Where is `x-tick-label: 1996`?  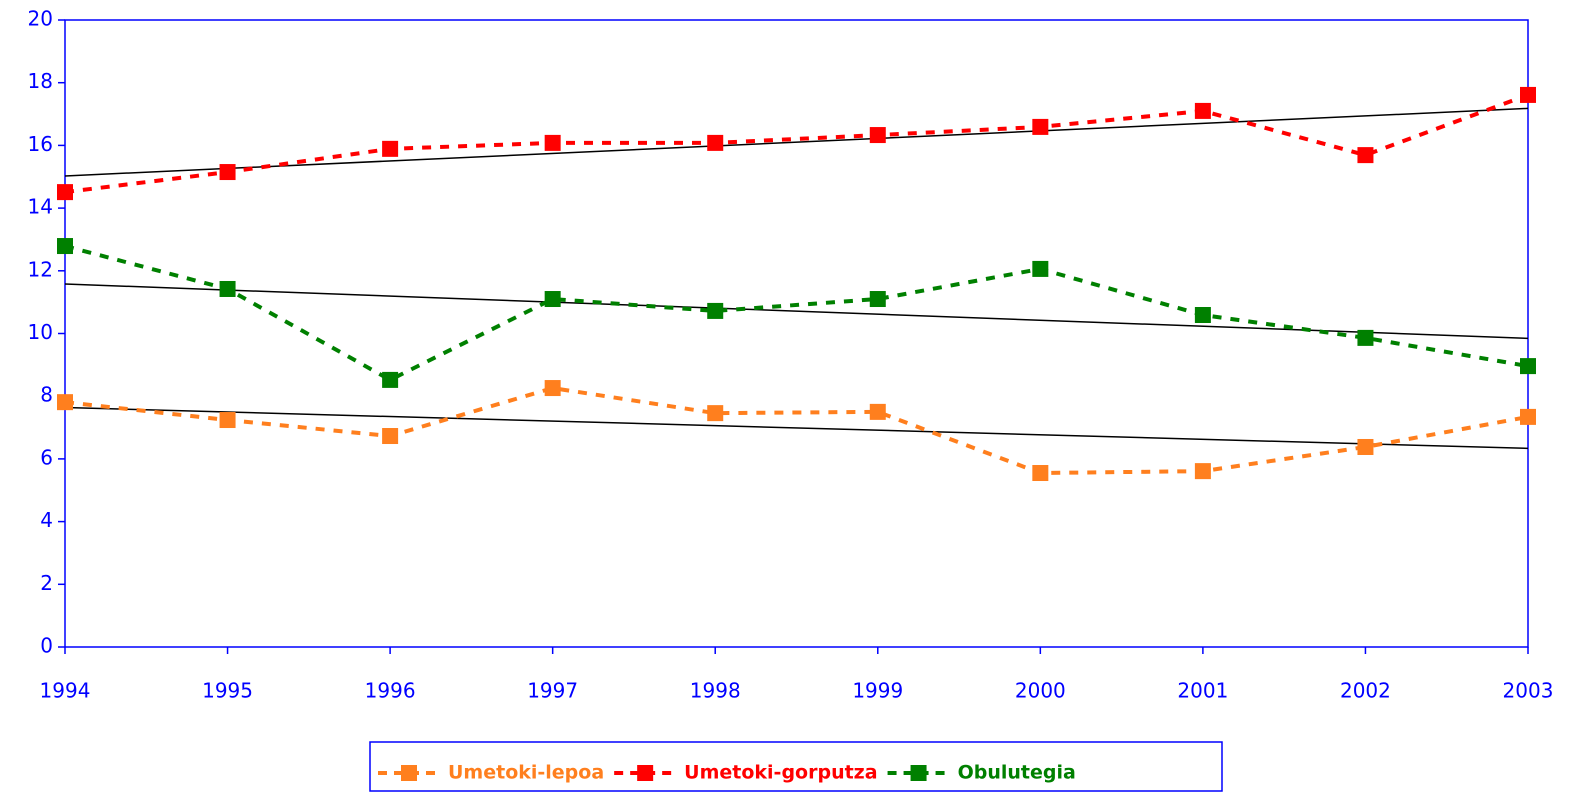 x-tick-label: 1996 is located at coordinates (390, 691).